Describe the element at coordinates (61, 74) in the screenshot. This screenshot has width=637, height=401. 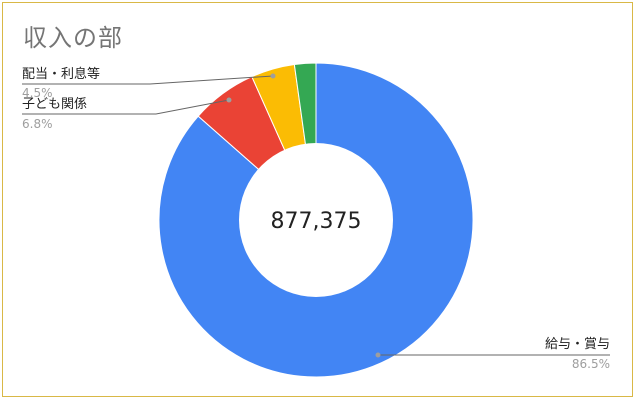
I see `slice-label-dividends: 配当・利息等` at that location.